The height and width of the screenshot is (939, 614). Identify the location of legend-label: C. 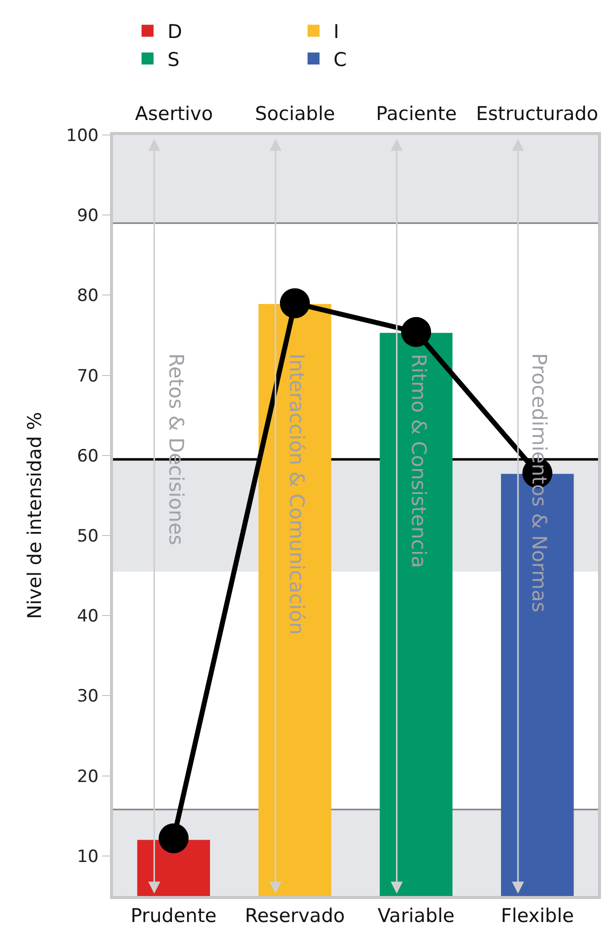
(340, 59).